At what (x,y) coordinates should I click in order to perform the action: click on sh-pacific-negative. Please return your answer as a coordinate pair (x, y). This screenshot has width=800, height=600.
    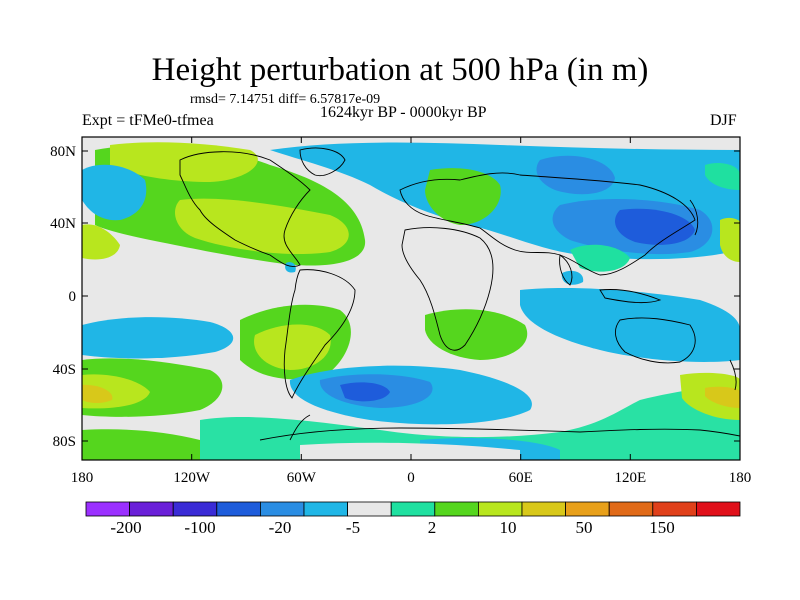
    Looking at the image, I should click on (158, 338).